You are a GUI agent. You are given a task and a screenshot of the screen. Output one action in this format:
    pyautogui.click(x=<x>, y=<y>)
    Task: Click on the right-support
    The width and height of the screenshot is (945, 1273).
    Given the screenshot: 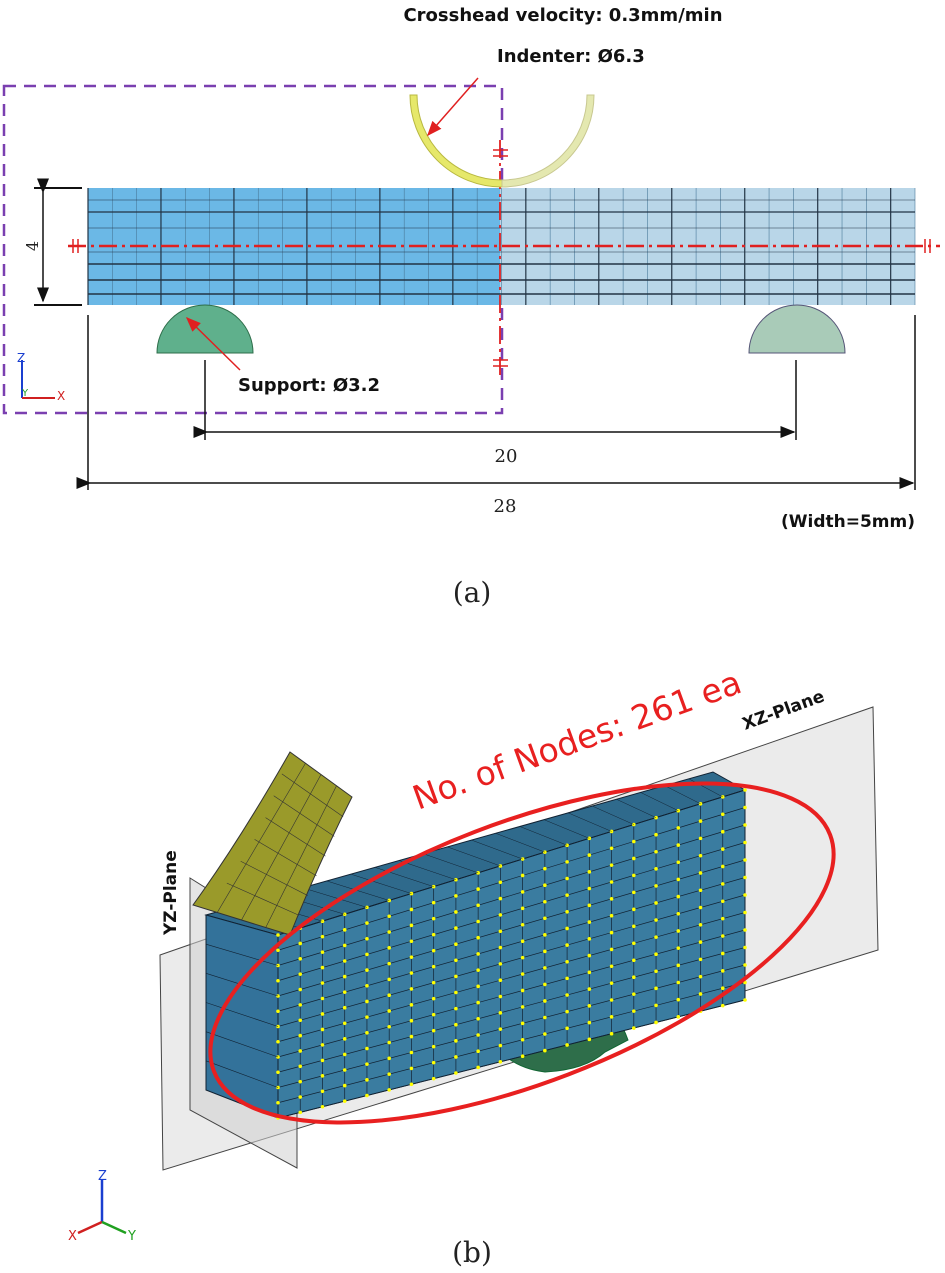 What is the action you would take?
    pyautogui.click(x=797, y=329)
    